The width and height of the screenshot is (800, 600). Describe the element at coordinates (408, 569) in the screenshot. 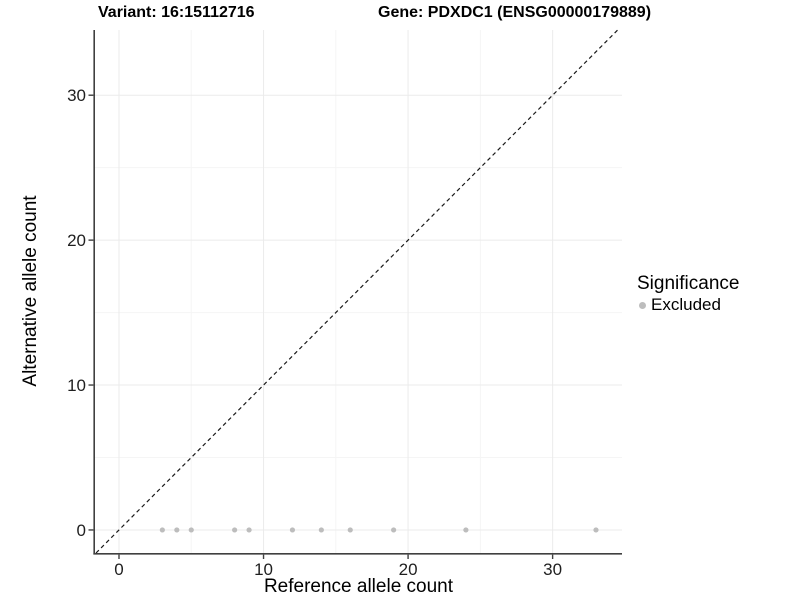

I see `x-tick-label: 20` at that location.